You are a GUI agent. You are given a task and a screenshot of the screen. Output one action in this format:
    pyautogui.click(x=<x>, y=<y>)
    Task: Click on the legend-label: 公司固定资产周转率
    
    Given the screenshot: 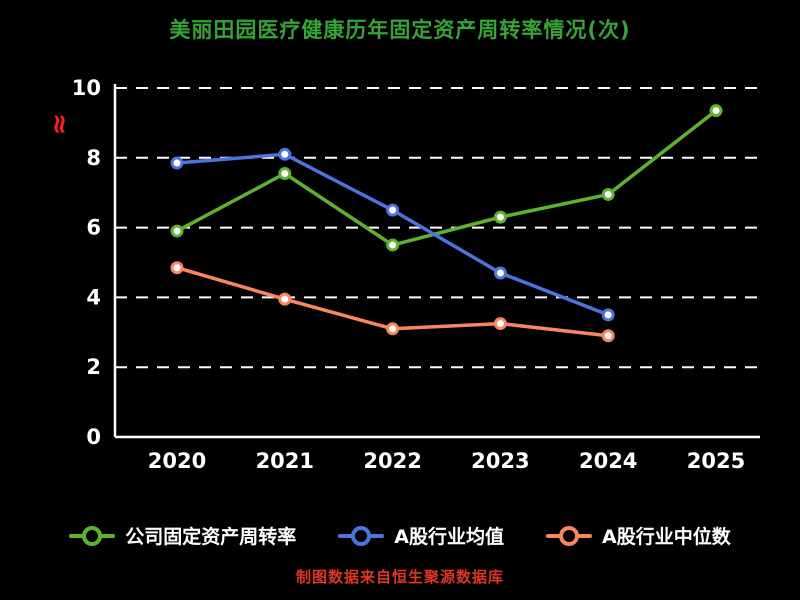 What is the action you would take?
    pyautogui.click(x=211, y=537)
    